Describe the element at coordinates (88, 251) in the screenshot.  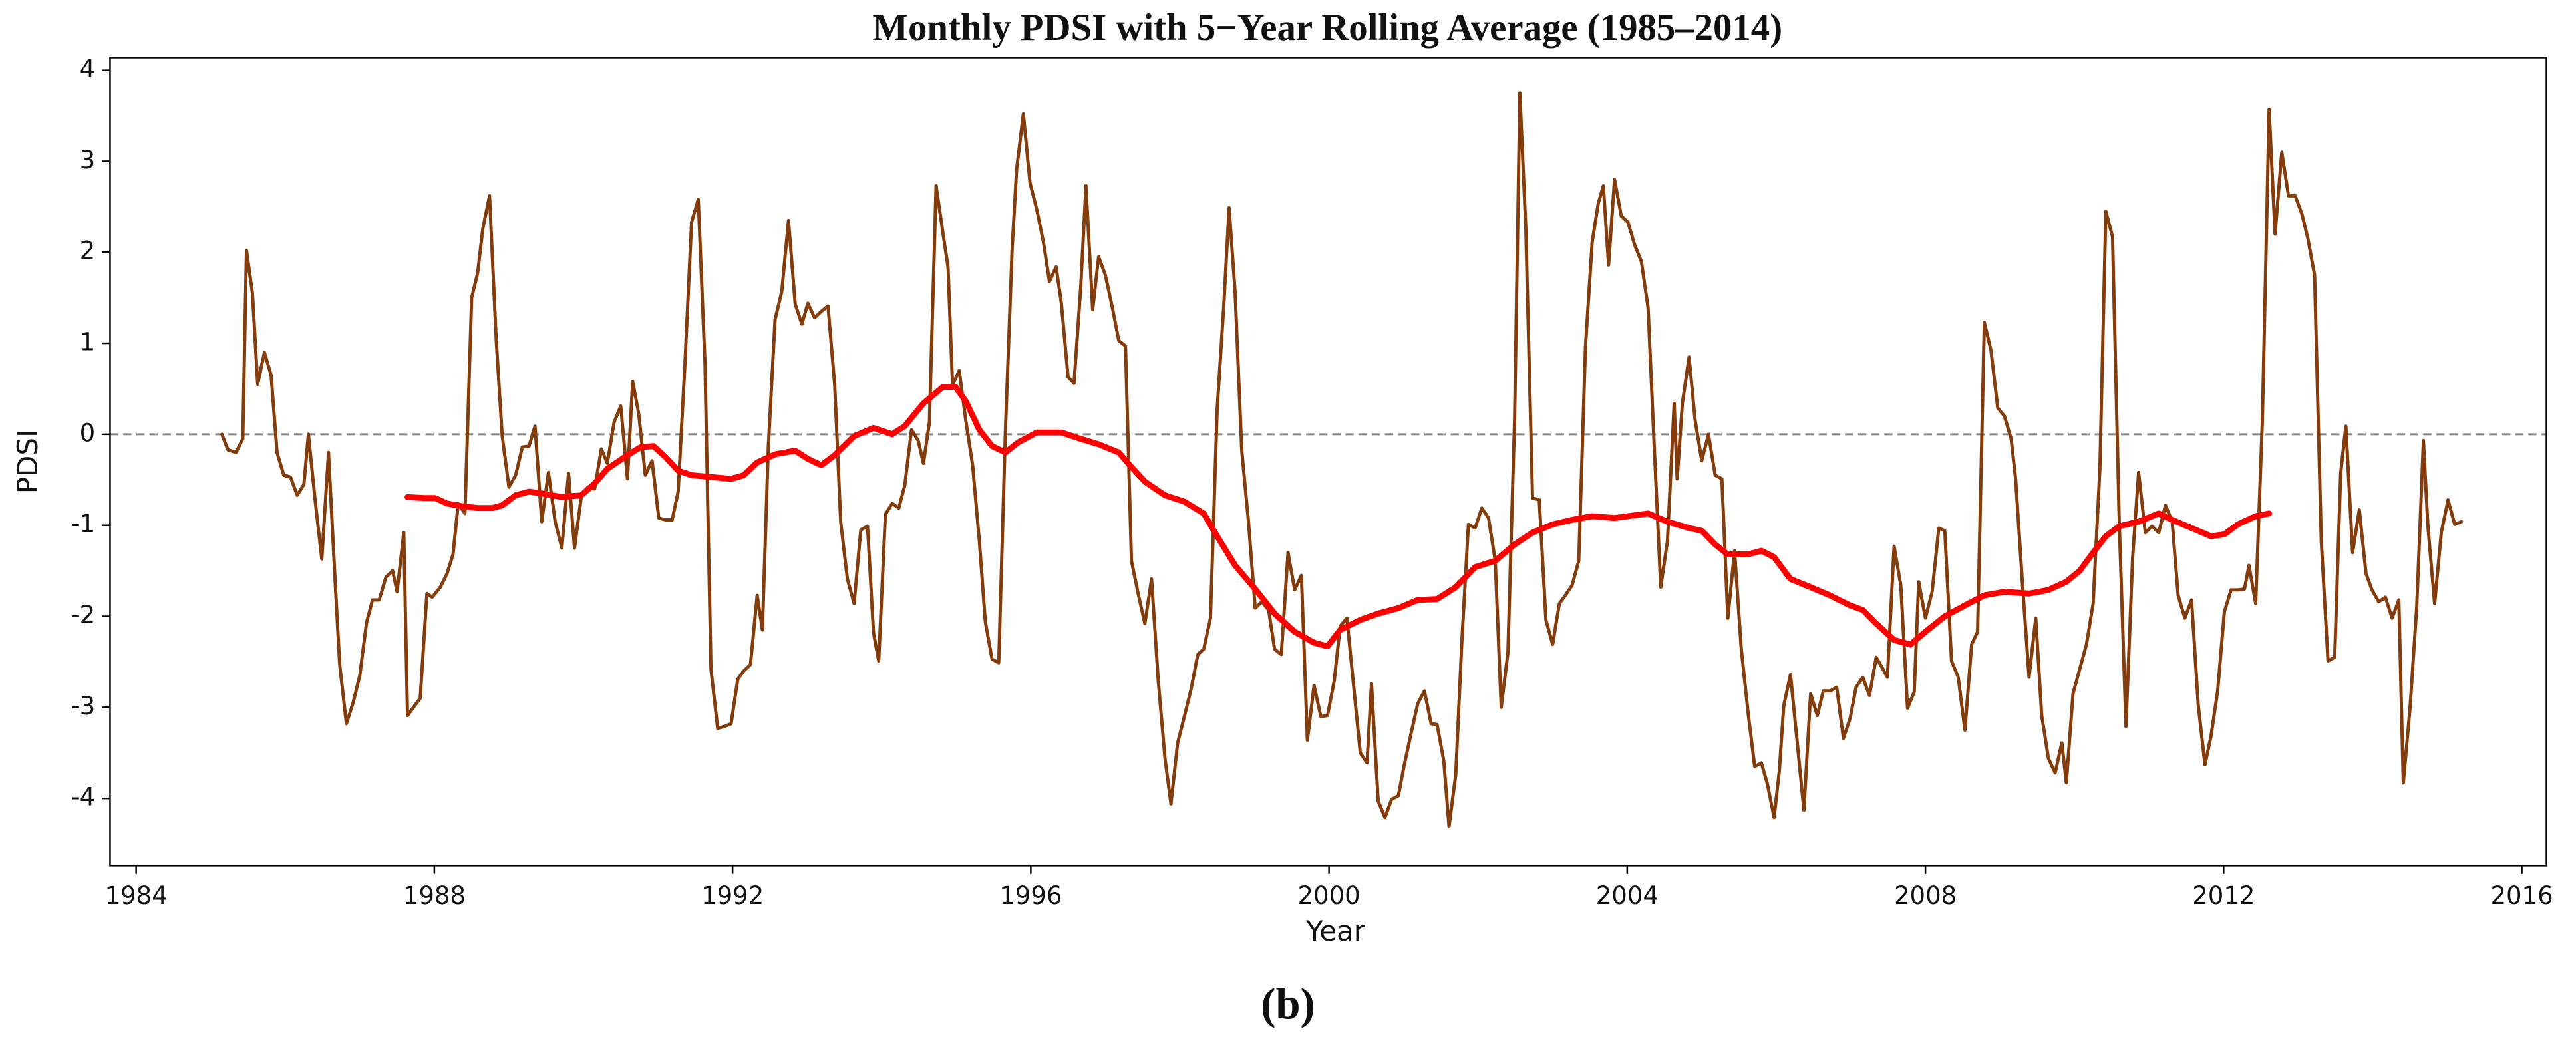
I see `y-tick-label: 2` at that location.